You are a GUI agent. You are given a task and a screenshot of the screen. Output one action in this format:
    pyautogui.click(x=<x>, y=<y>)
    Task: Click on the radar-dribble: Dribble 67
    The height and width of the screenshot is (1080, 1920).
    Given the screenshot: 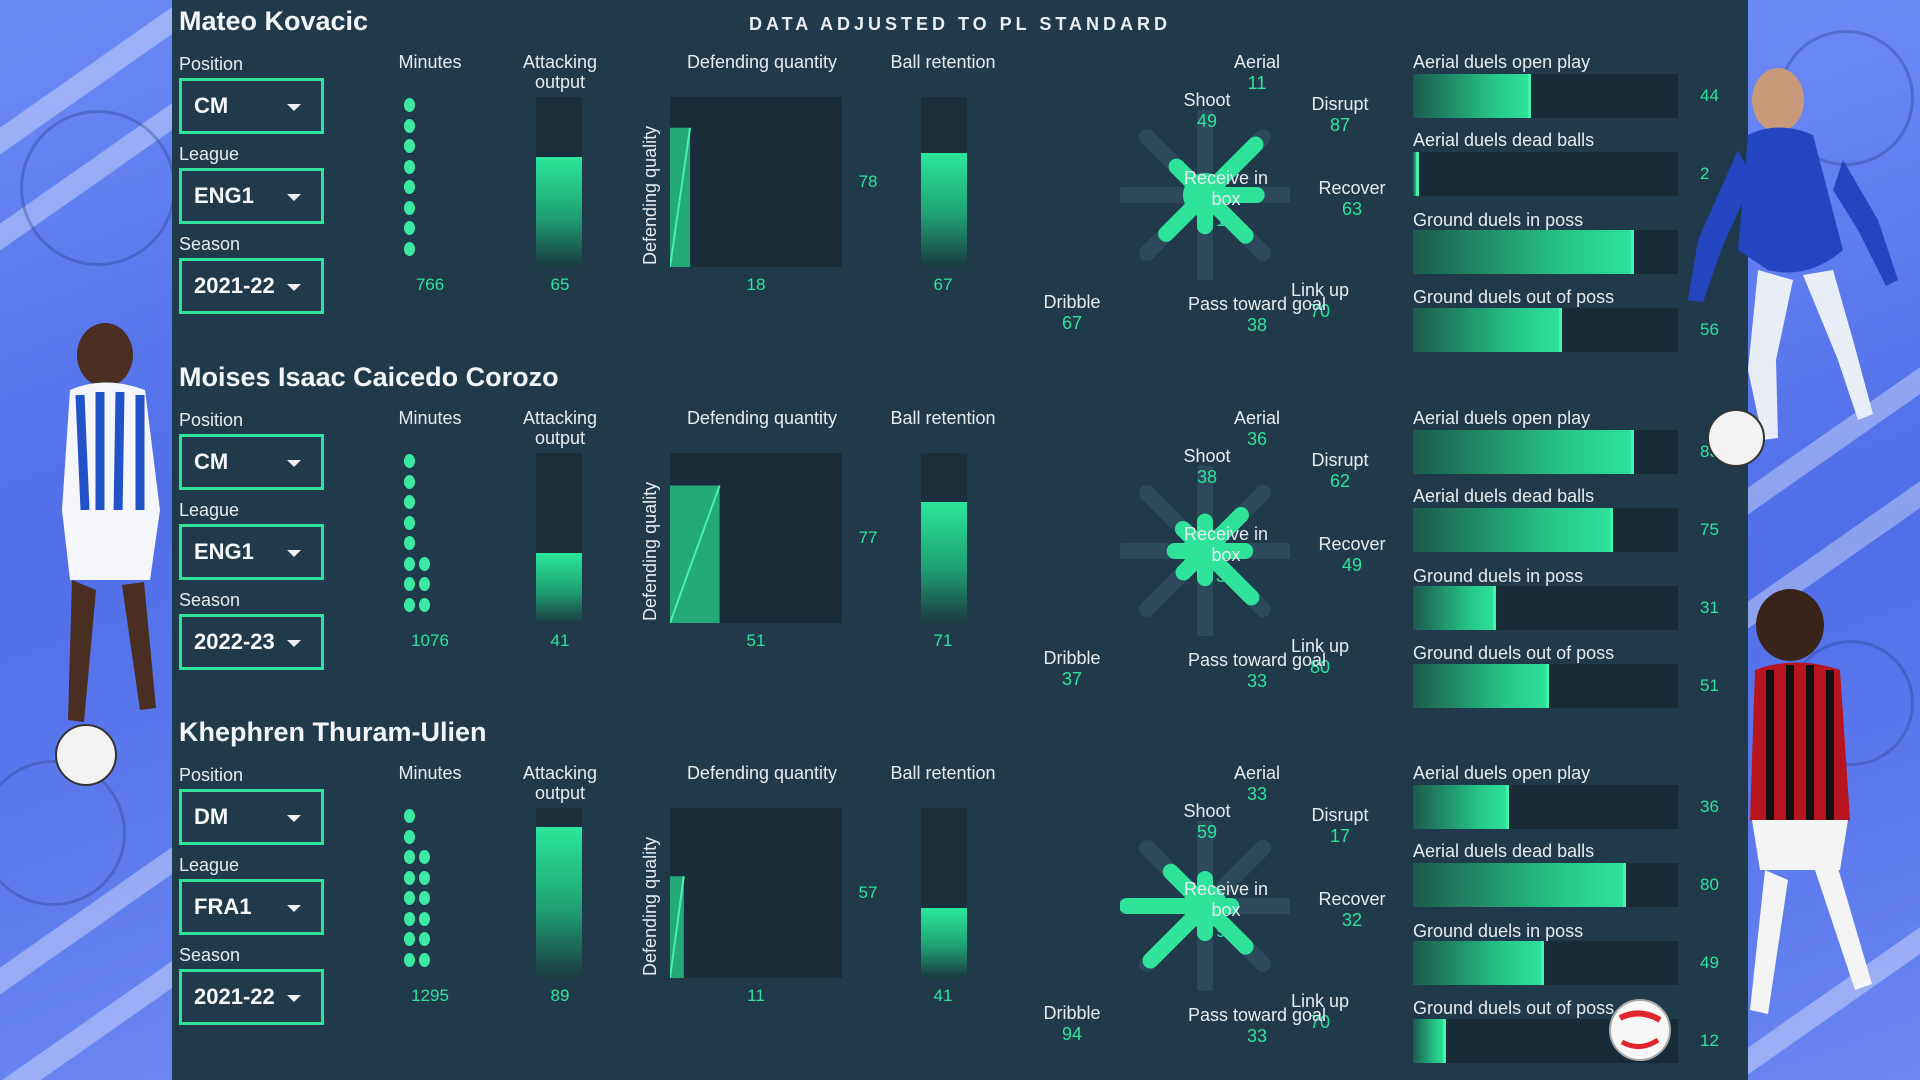 What is the action you would take?
    pyautogui.click(x=1072, y=312)
    